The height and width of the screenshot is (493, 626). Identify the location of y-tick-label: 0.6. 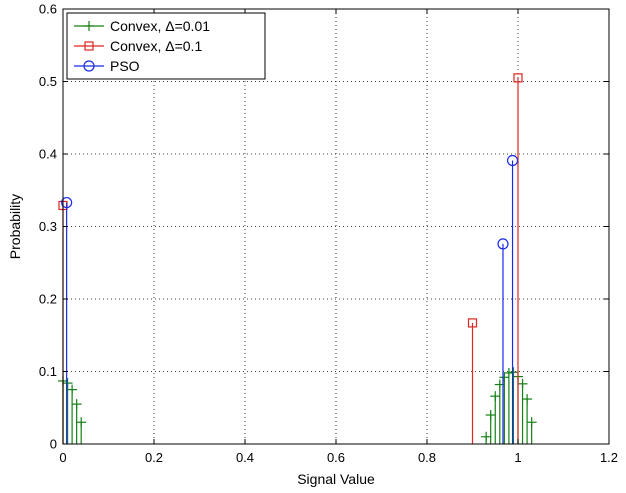
(48, 9).